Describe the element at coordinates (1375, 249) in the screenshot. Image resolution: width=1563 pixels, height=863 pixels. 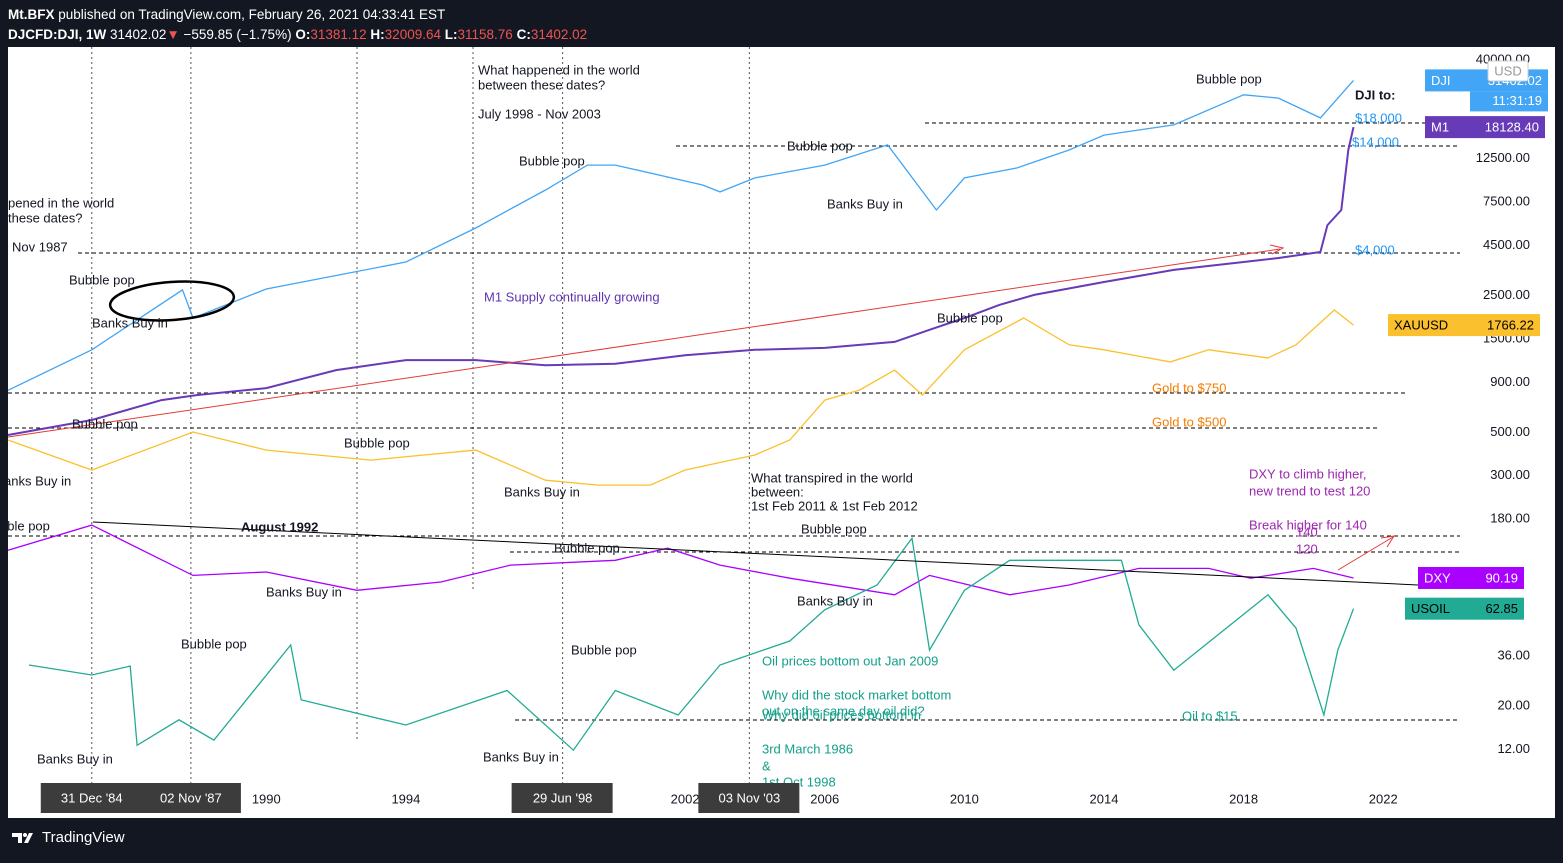
I see `annotation: $4,000` at that location.